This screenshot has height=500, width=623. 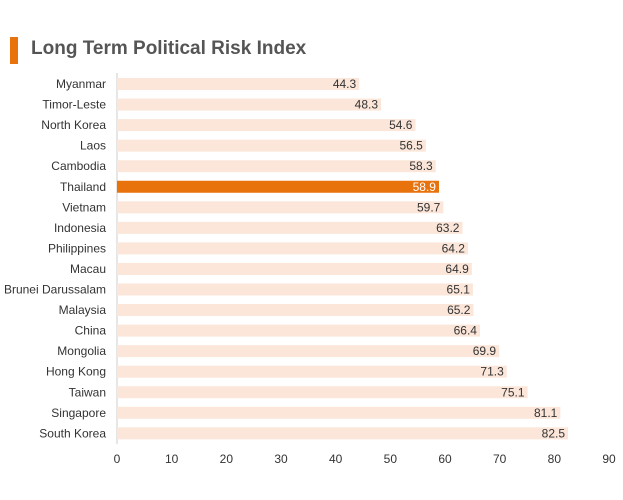 What do you see at coordinates (298, 330) in the screenshot?
I see `bar-china` at bounding box center [298, 330].